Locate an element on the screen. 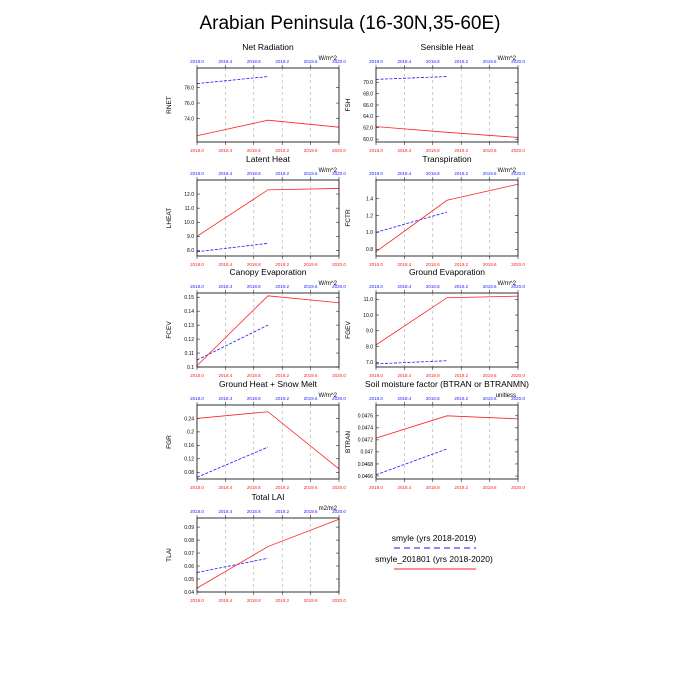  panel-title: Total LAI is located at coordinates (267, 497).